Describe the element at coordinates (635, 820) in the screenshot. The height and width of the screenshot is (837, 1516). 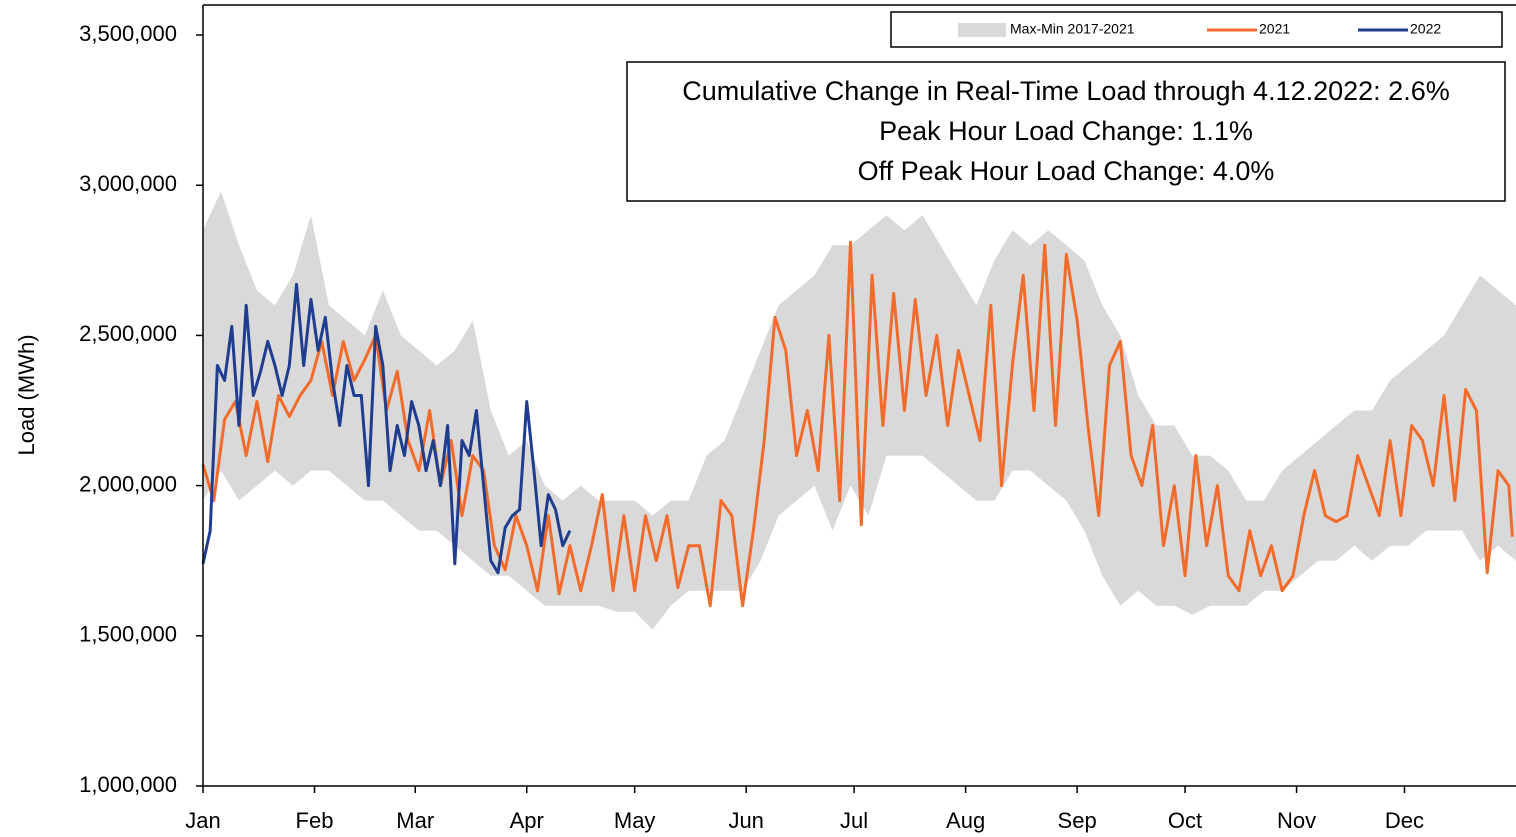
I see `x-tick-label: May` at that location.